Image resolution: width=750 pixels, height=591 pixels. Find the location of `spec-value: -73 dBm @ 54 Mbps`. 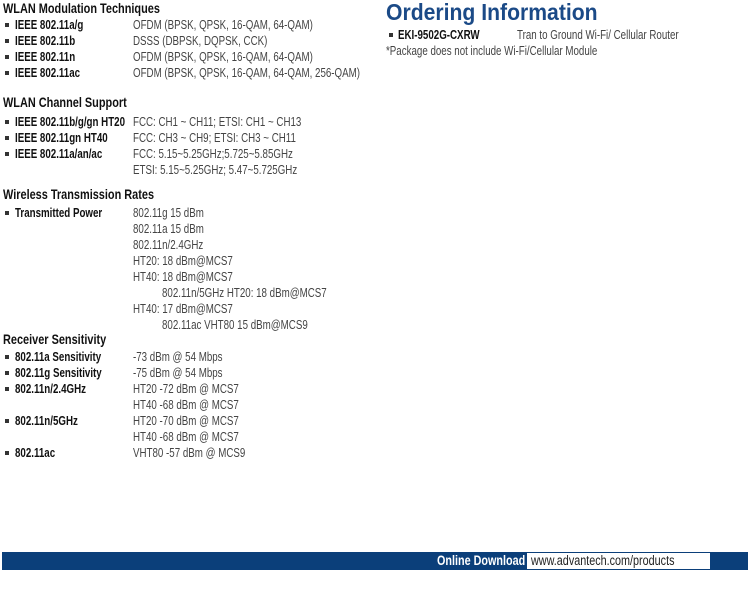

spec-value: -73 dBm @ 54 Mbps is located at coordinates (178, 357).